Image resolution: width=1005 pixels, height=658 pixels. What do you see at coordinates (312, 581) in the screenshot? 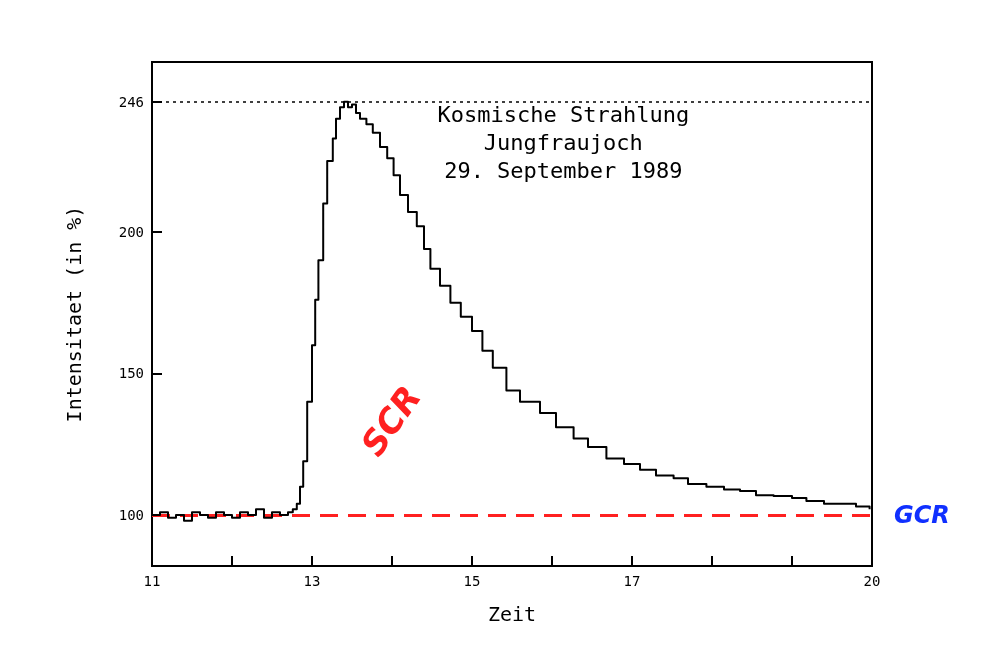
I see `x-tick-label: 13` at bounding box center [312, 581].